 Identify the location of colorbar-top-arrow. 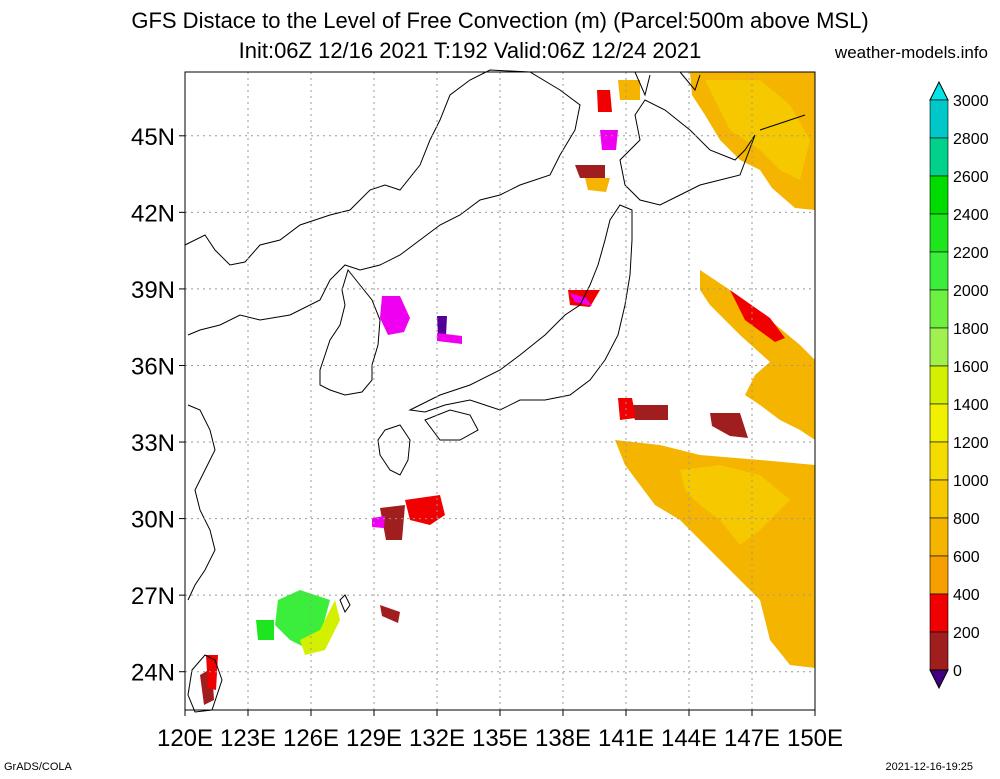
(939, 90).